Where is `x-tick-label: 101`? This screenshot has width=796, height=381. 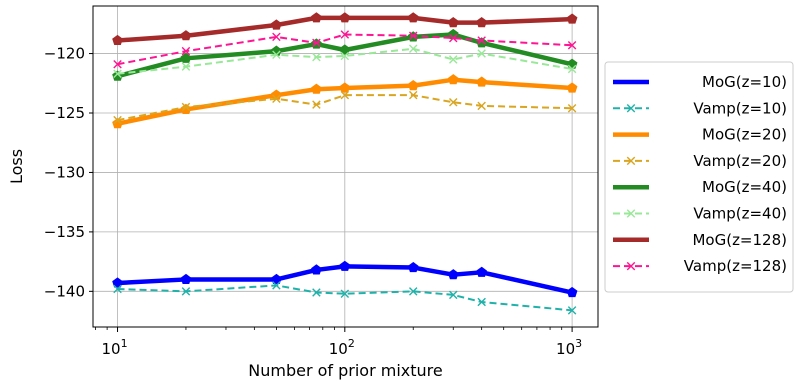 x-tick-label: 101 is located at coordinates (114, 347).